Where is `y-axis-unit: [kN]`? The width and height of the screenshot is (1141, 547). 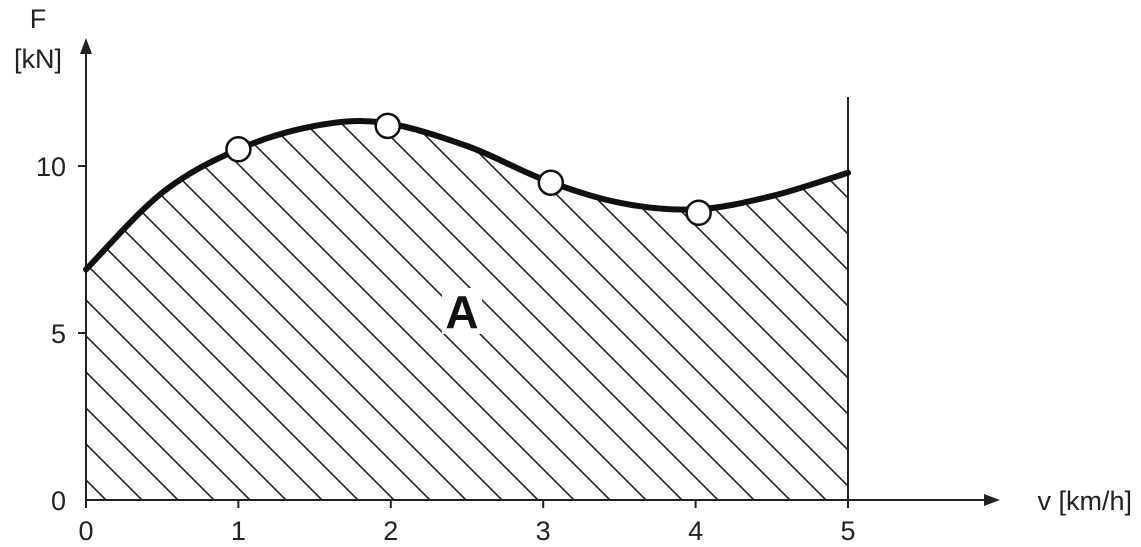 y-axis-unit: [kN] is located at coordinates (38, 59).